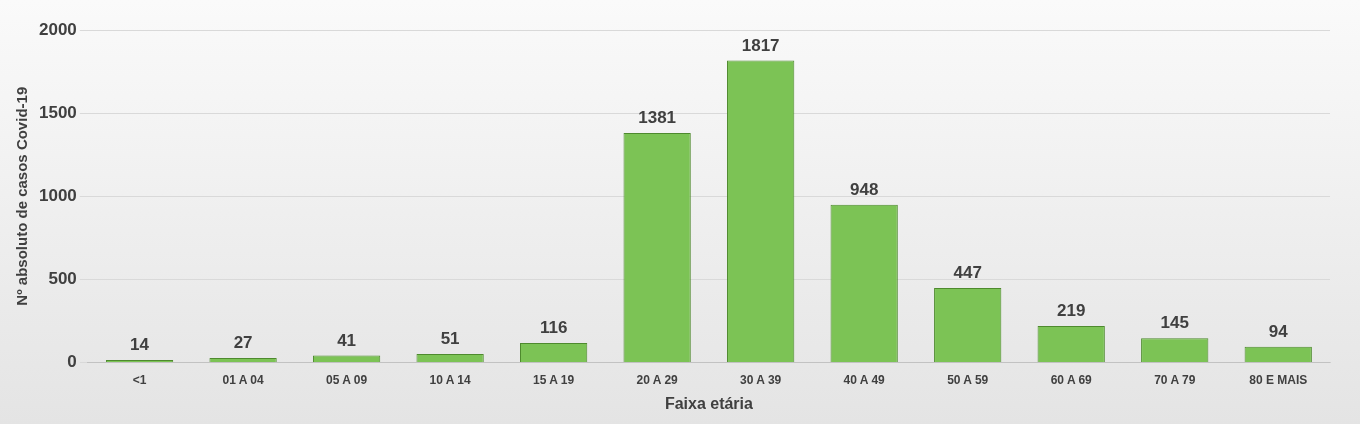 The image size is (1360, 424). What do you see at coordinates (140, 345) in the screenshot?
I see `data-label: 14` at bounding box center [140, 345].